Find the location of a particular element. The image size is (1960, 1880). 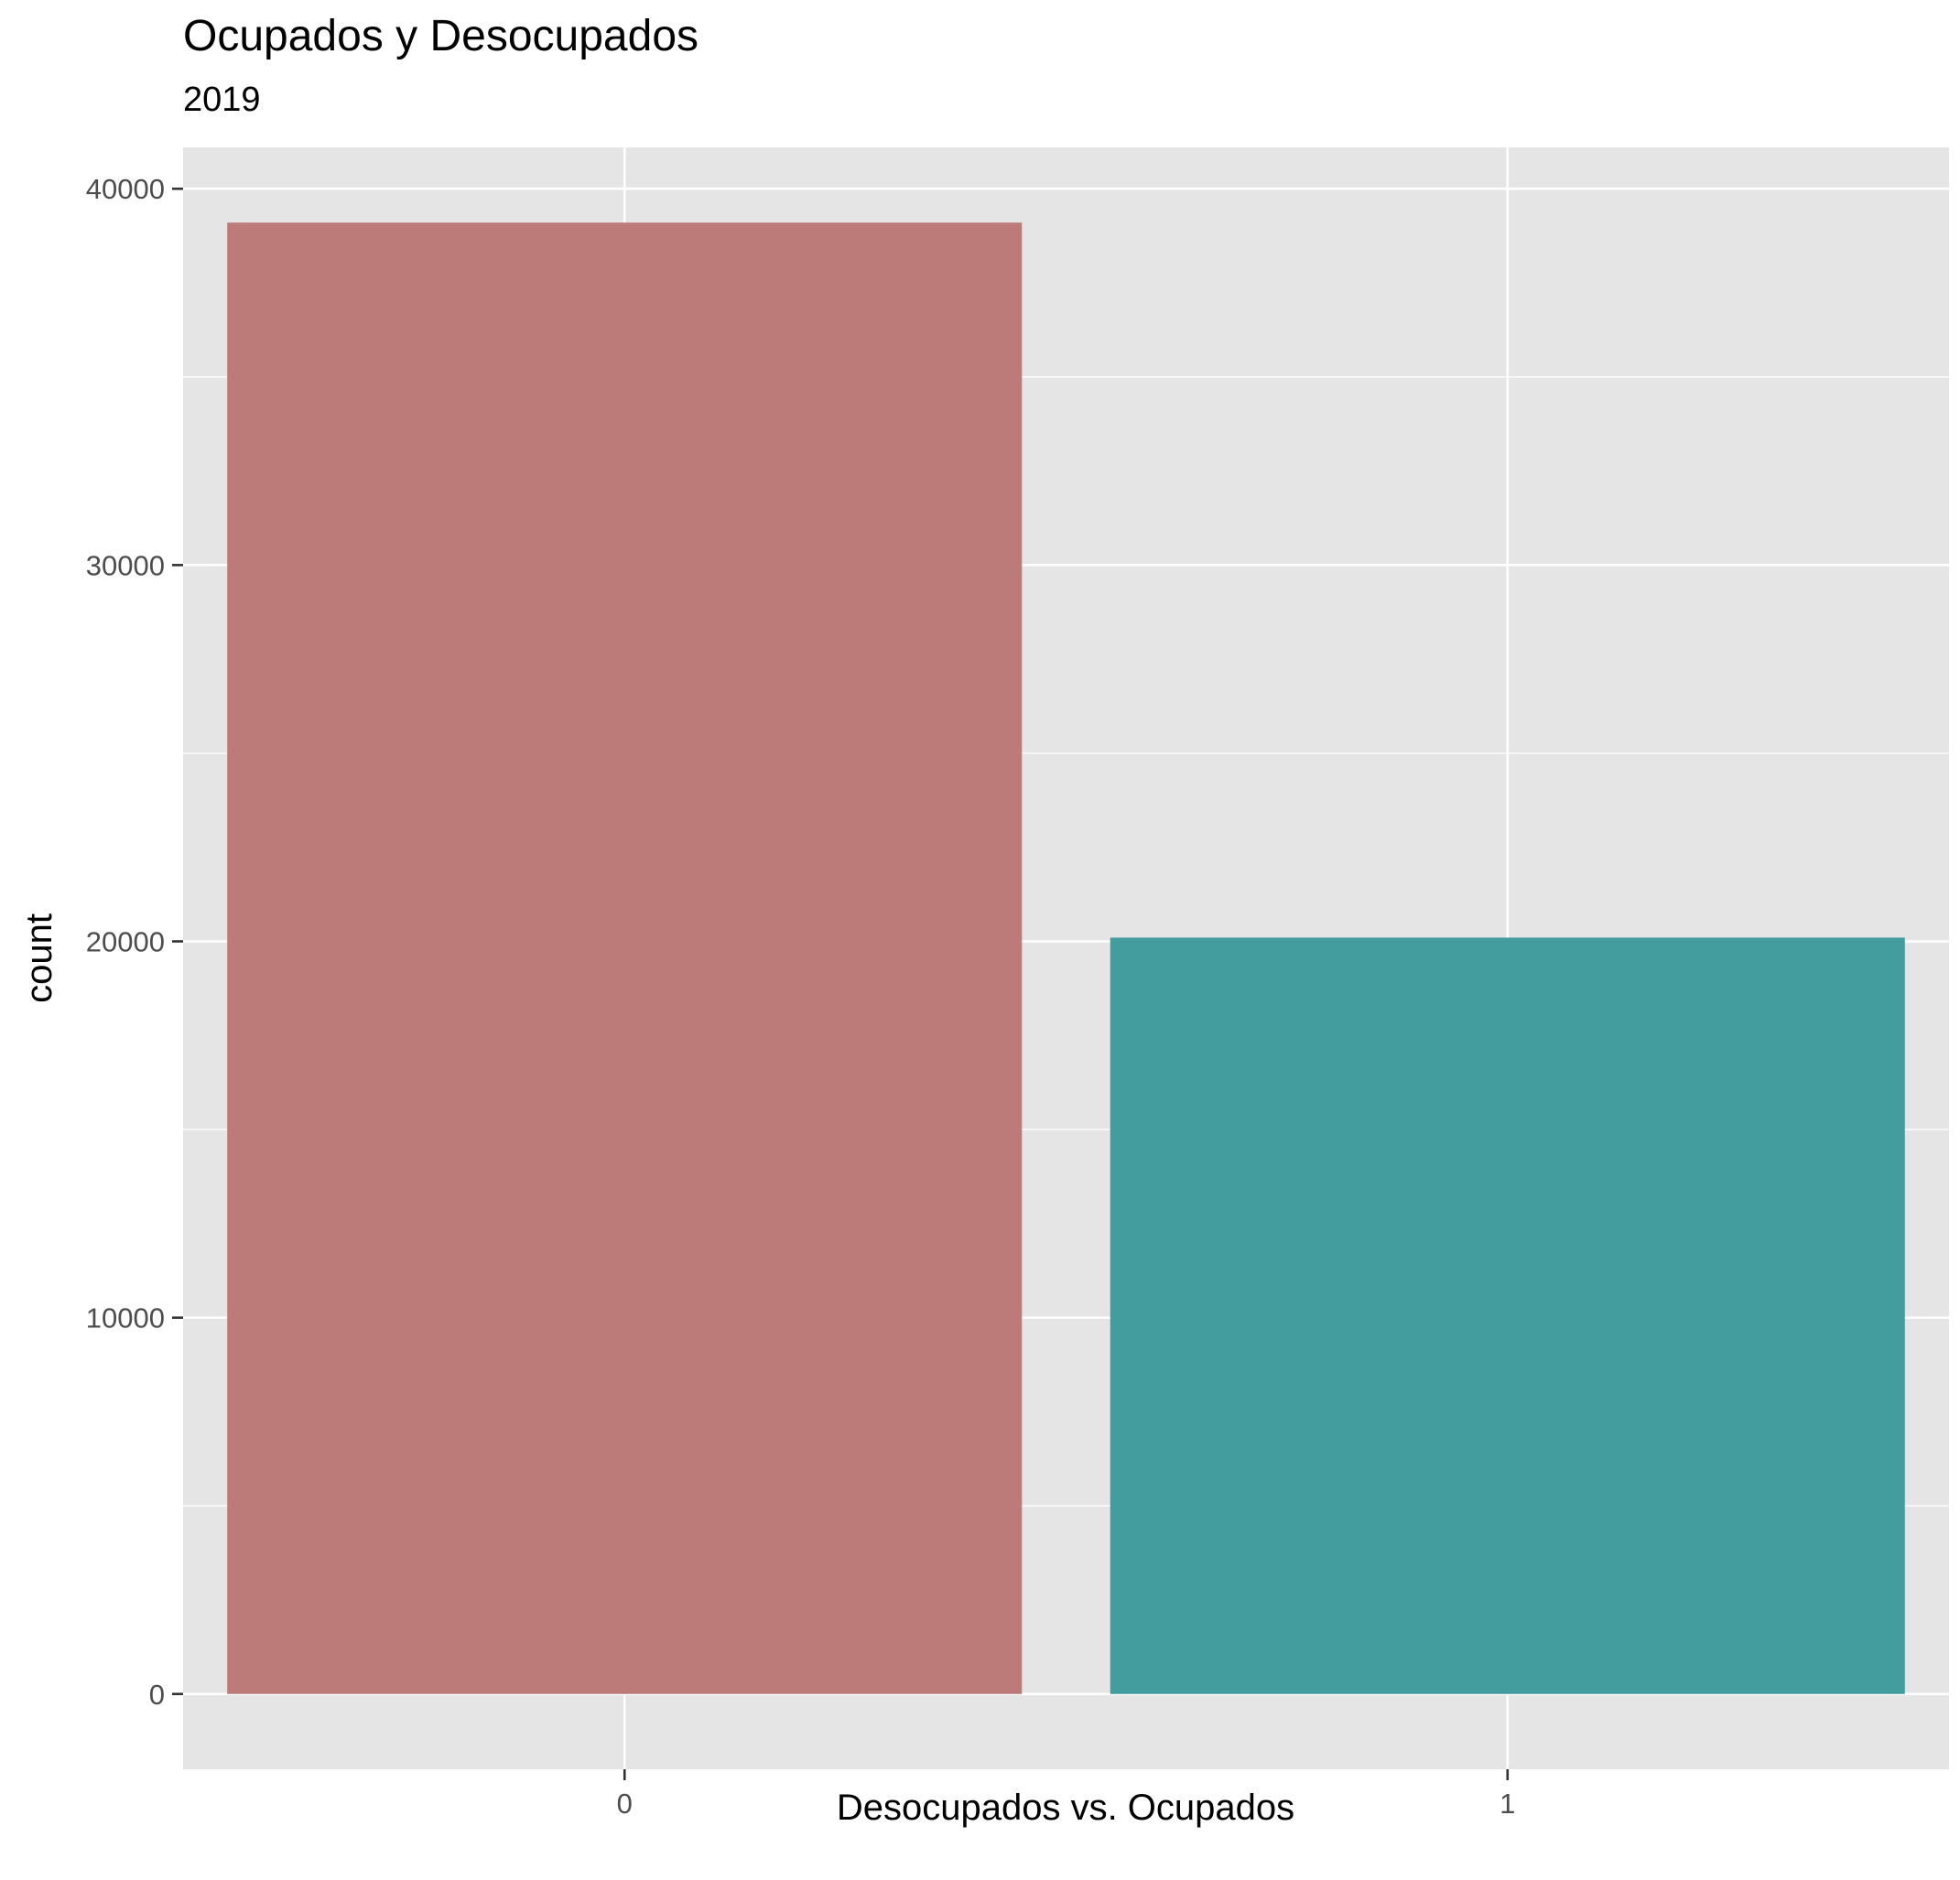

x-axis-label: Desocupados vs. Ocupados is located at coordinates (1065, 1808).